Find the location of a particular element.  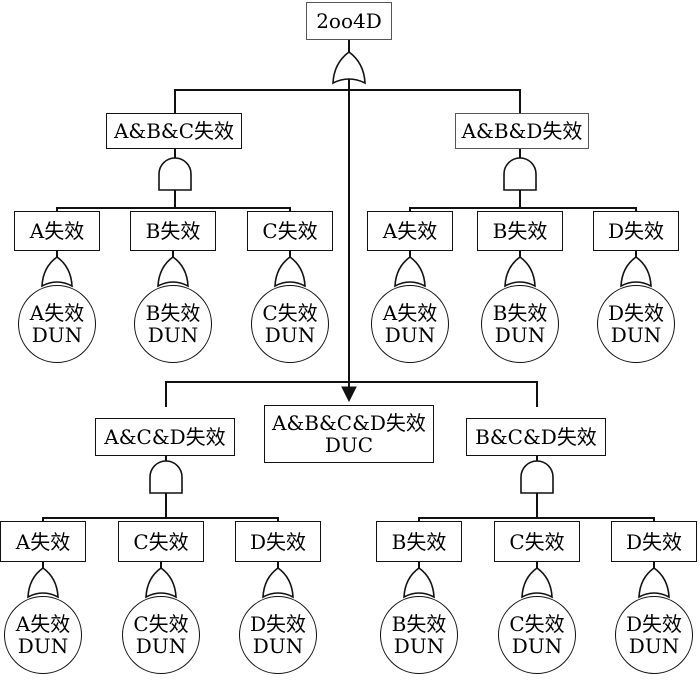

group-event-box: A&C&D失效 is located at coordinates (165, 437).